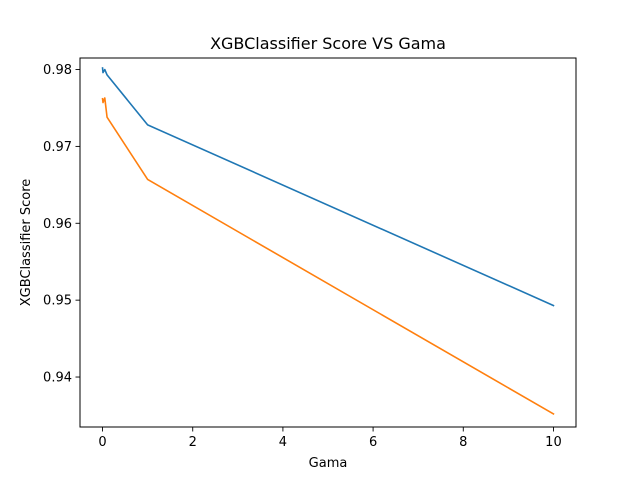 The height and width of the screenshot is (480, 640). What do you see at coordinates (57, 301) in the screenshot?
I see `y-tick-label: 0.95` at bounding box center [57, 301].